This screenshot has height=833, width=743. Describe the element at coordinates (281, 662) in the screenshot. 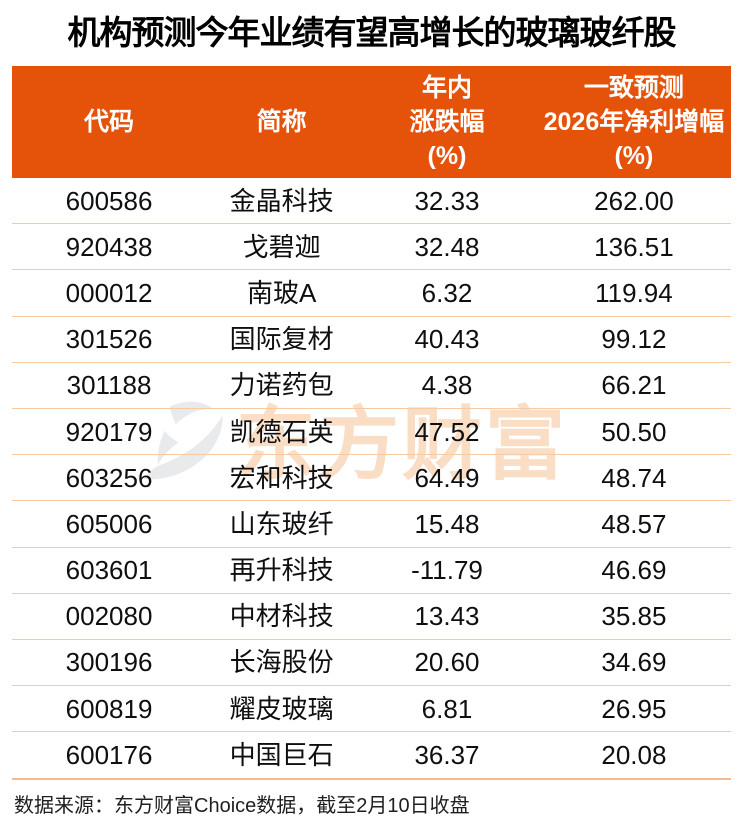

I see `cell-name: 长海股份` at that location.